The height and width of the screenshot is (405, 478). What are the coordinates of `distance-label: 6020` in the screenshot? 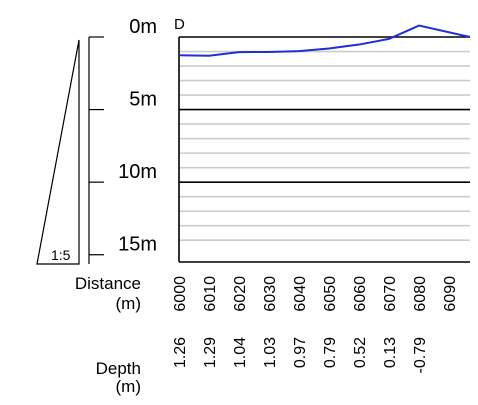 It's located at (240, 294).